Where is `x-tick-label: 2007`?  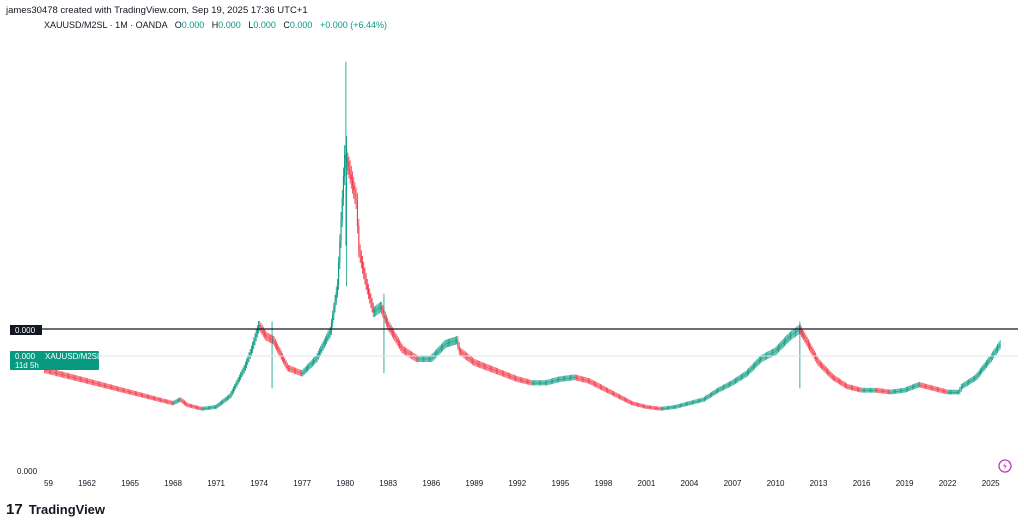 x-tick-label: 2007 is located at coordinates (733, 483).